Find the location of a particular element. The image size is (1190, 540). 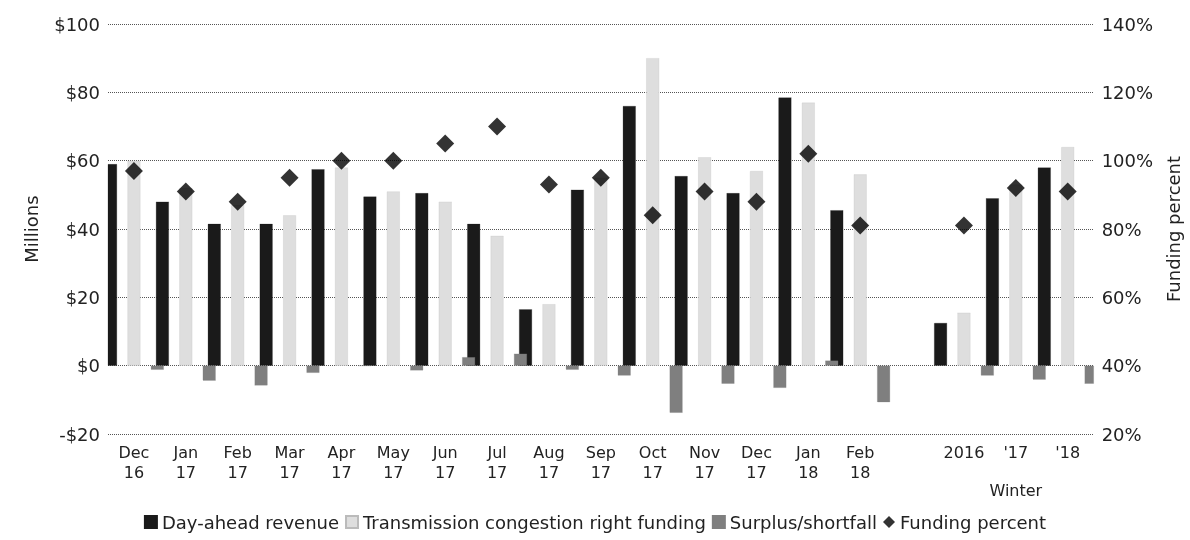

legend-label: Surplus/shortfall is located at coordinates (803, 522).